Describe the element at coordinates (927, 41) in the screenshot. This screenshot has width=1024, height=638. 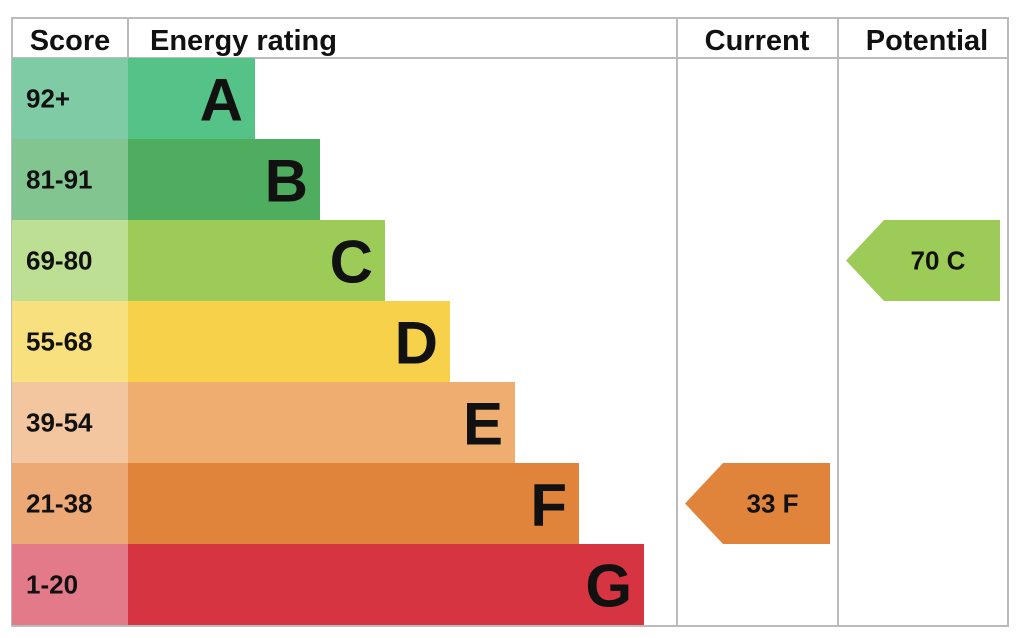
I see `header-potential: Potential` at that location.